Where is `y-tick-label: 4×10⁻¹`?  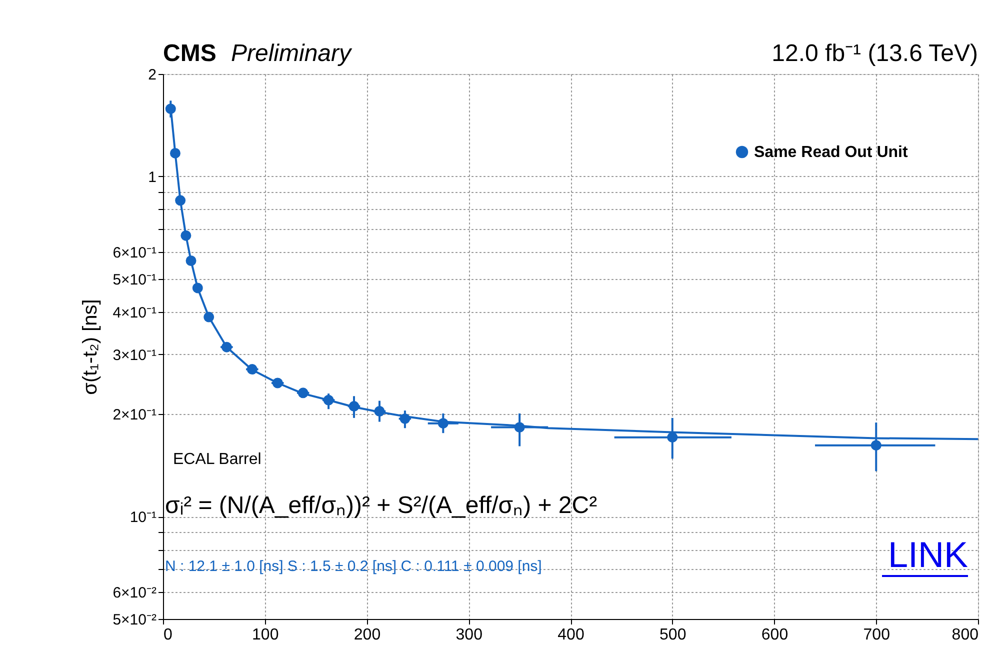
y-tick-label: 4×10⁻¹ is located at coordinates (134, 313).